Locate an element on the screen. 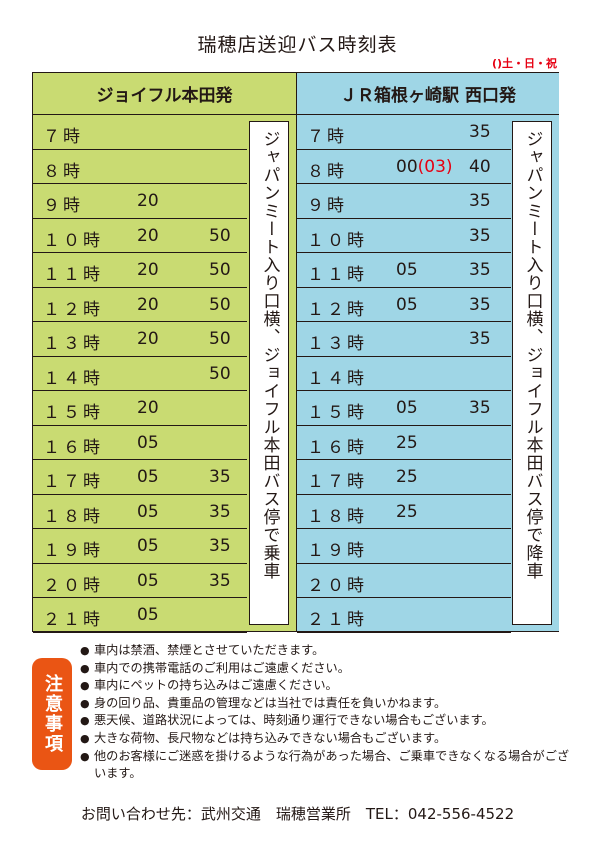 This screenshot has height=842, width=595. timetable-row: １３時 35 is located at coordinates (404, 339).